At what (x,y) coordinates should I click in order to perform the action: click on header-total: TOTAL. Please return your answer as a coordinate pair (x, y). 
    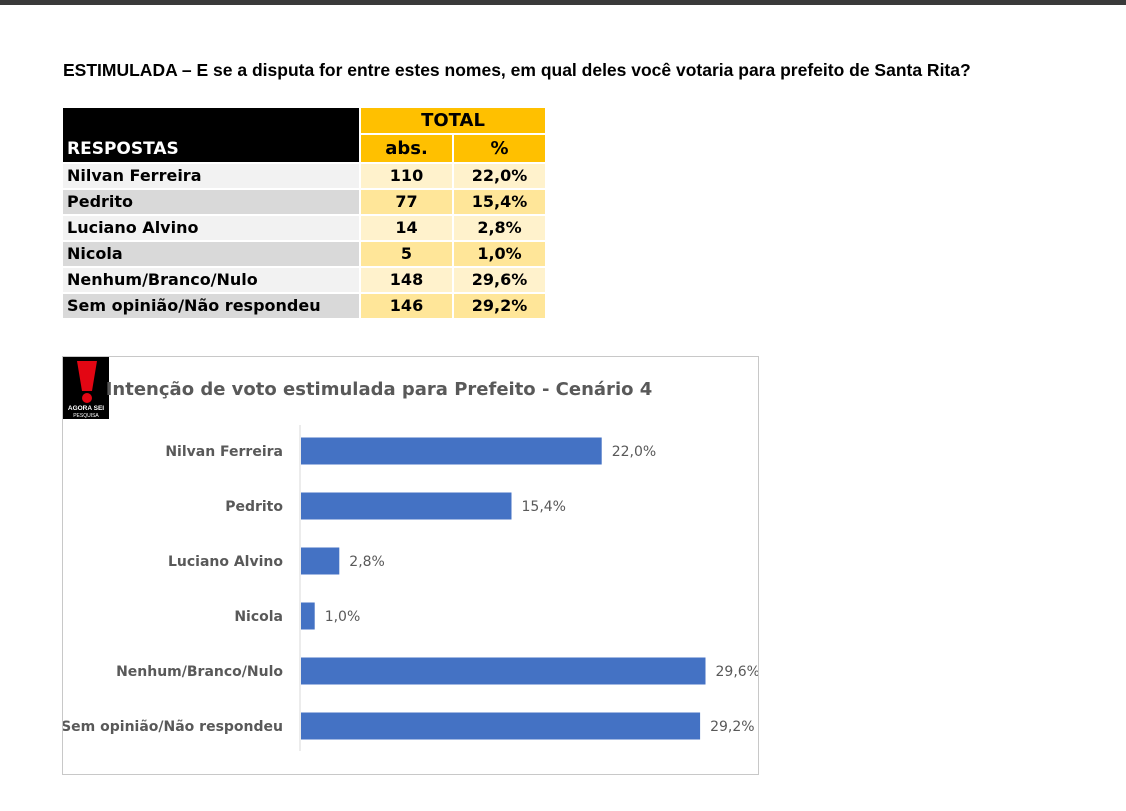
    Looking at the image, I should click on (452, 121).